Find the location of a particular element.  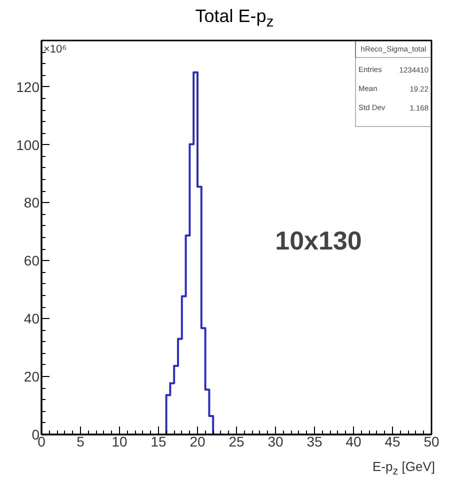

x-tick-label: 20 is located at coordinates (198, 442).